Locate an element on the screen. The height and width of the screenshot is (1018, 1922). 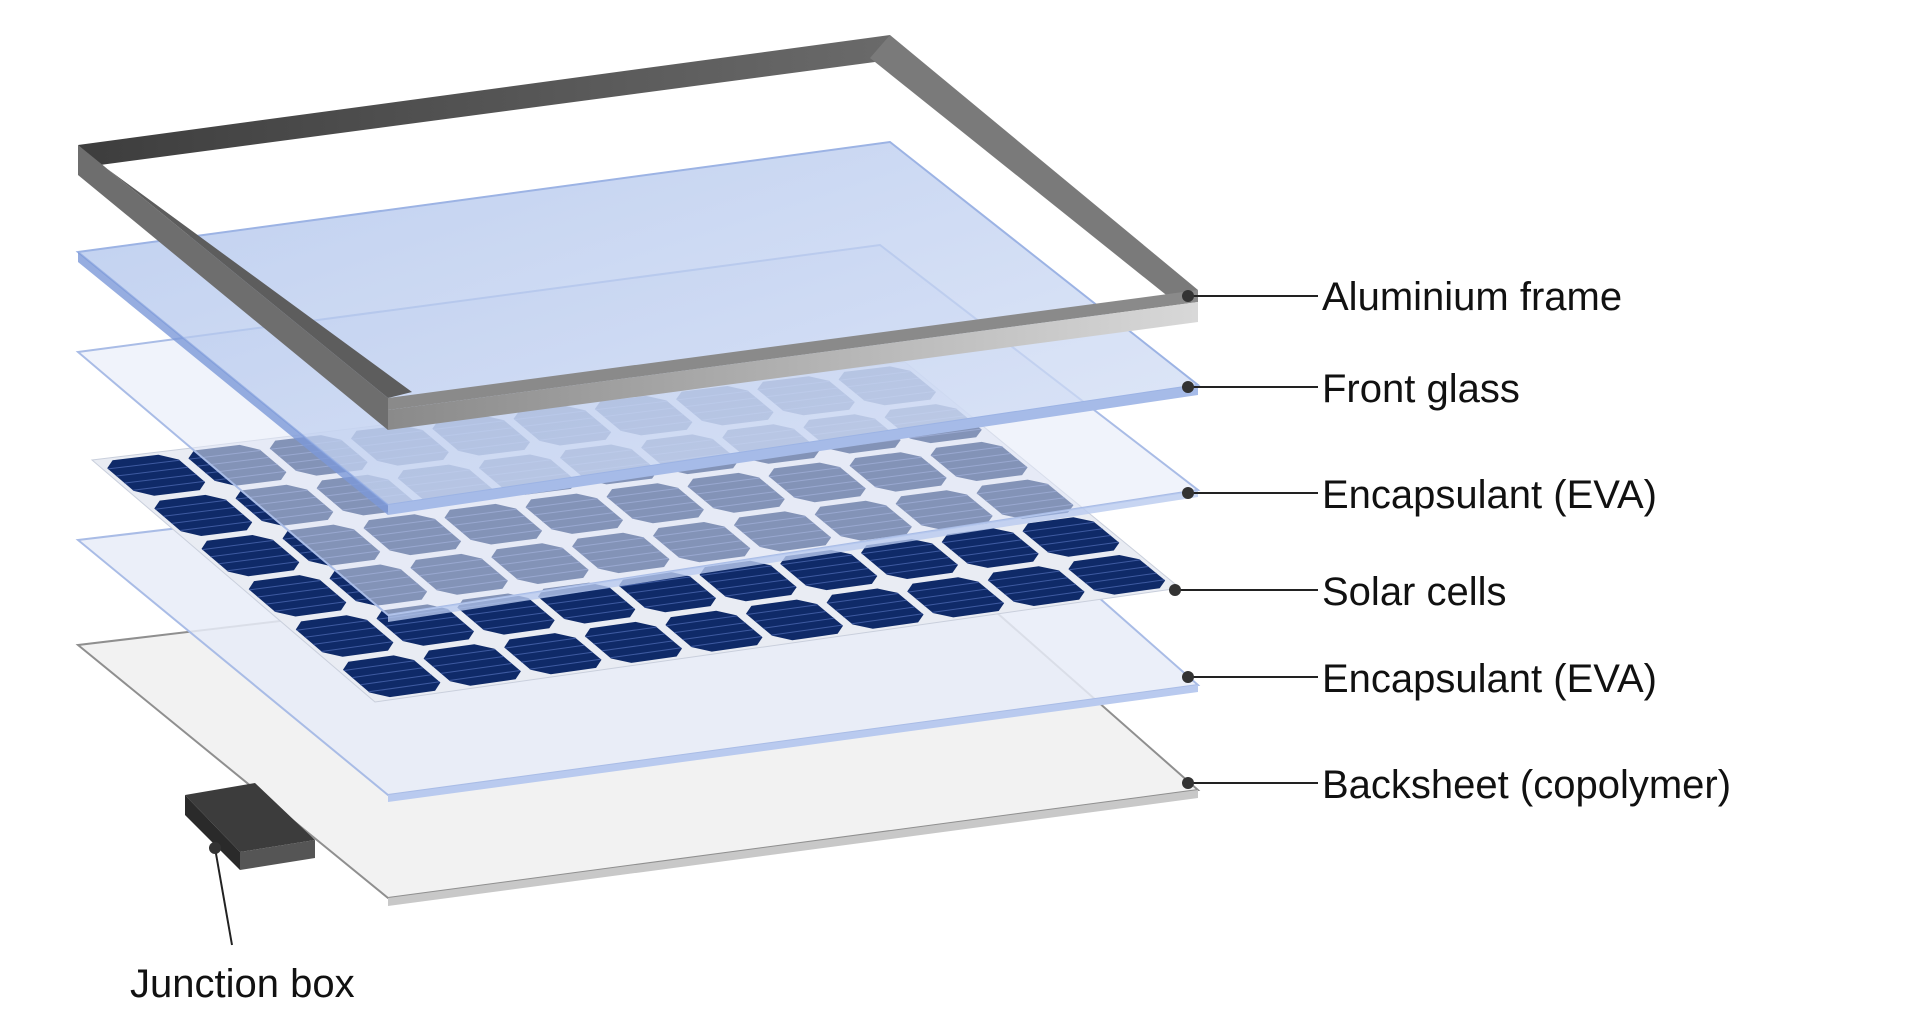
label-eva-top: Encapsulant (EVA) is located at coordinates (1489, 495).